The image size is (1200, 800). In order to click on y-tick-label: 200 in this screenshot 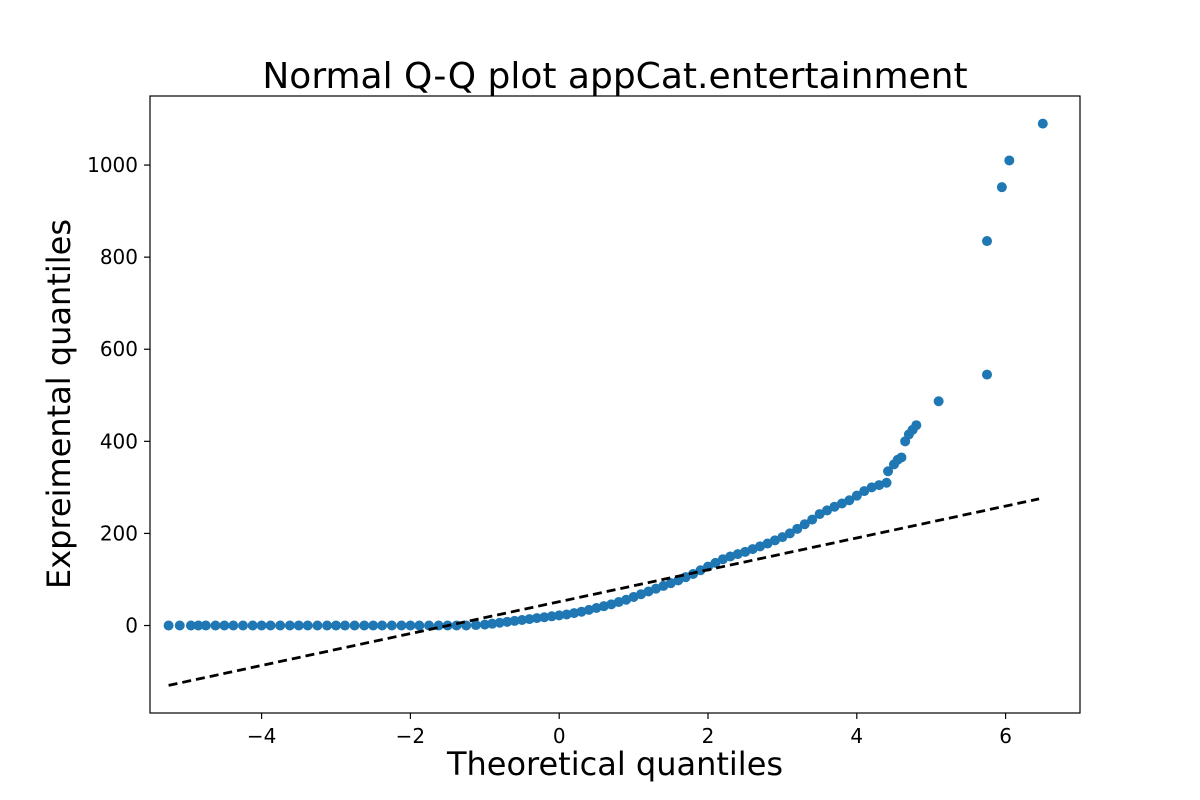, I will do `click(119, 533)`.